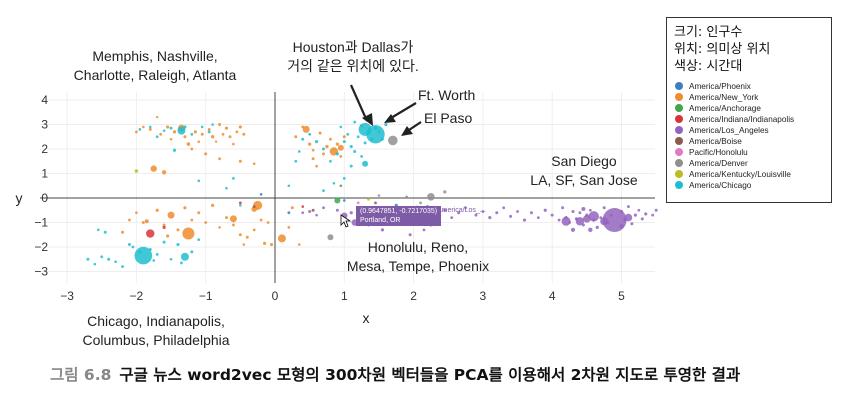  What do you see at coordinates (753, 119) in the screenshot?
I see `legend-item: America/Indiana/Indianapolis` at bounding box center [753, 119].